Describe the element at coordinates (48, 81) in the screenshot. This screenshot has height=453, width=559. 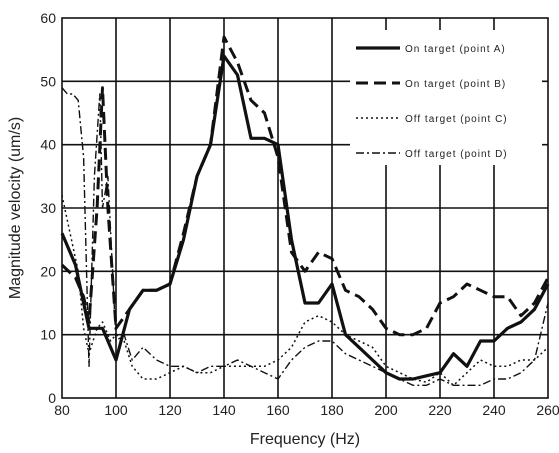
I see `y-tick-label: 50` at that location.